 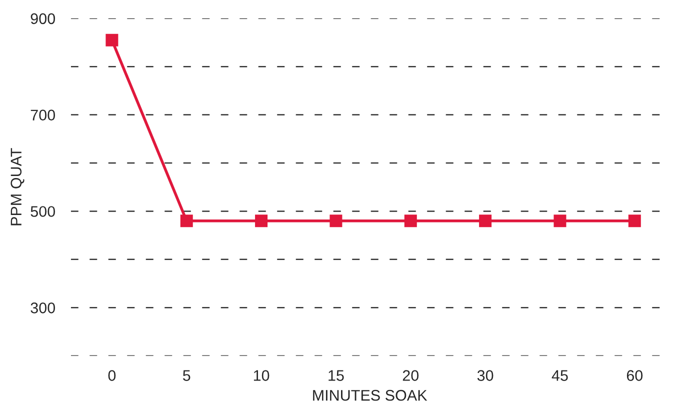 What do you see at coordinates (186, 375) in the screenshot?
I see `x-tick-label: 5` at bounding box center [186, 375].